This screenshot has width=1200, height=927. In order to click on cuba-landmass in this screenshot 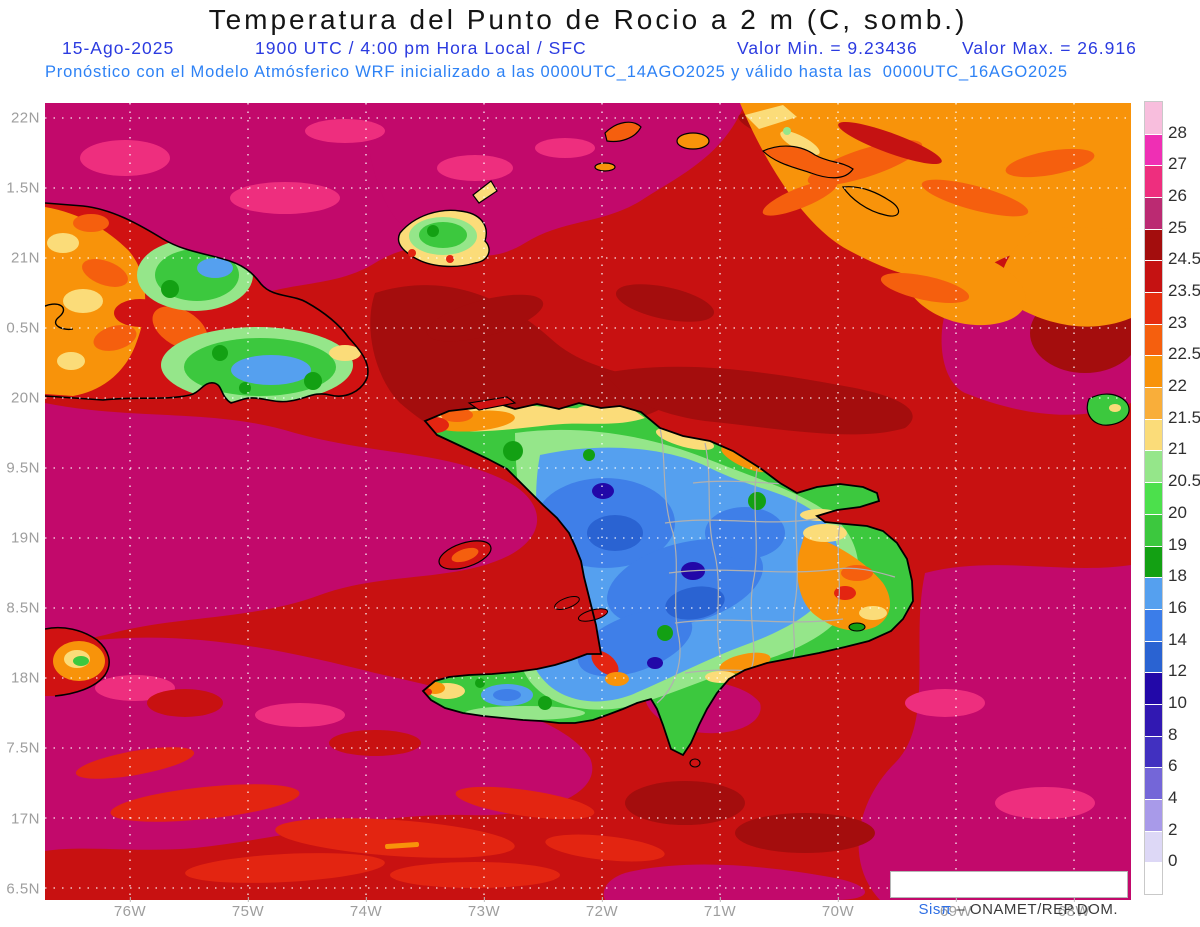, I will do `click(207, 303)`.